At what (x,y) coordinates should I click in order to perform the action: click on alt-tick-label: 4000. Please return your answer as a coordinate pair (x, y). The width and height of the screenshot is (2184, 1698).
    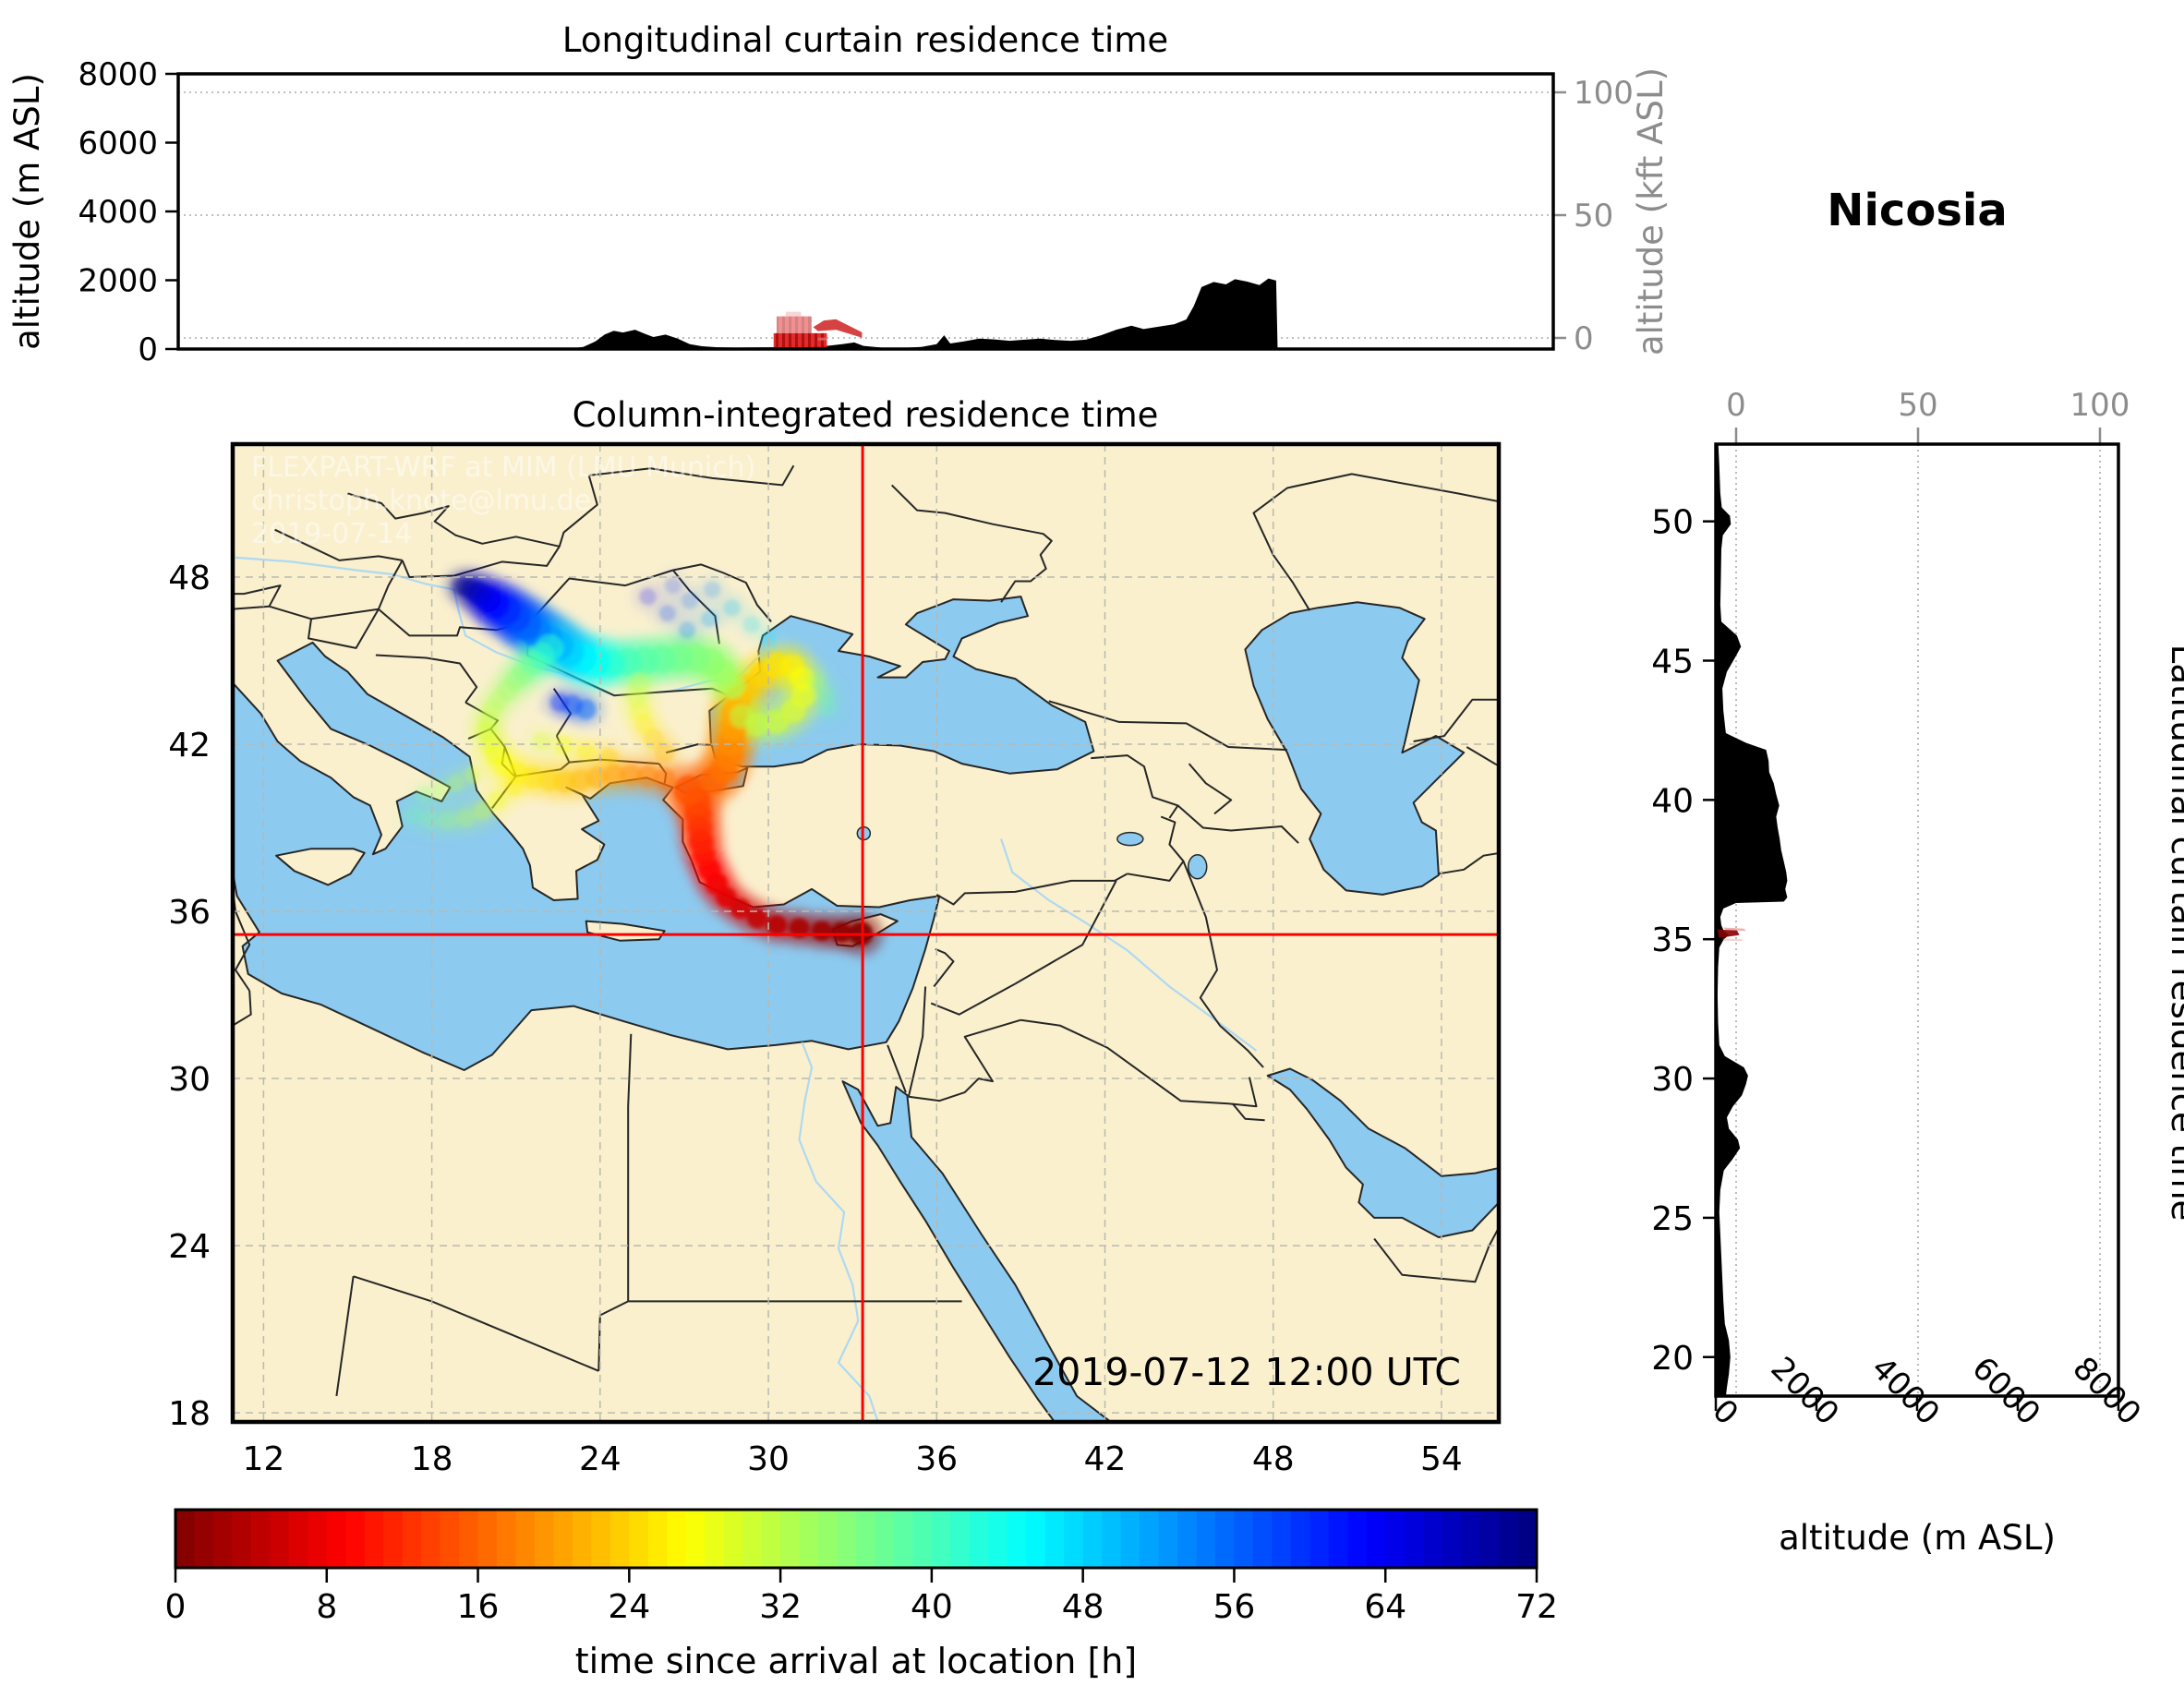
    Looking at the image, I should click on (118, 212).